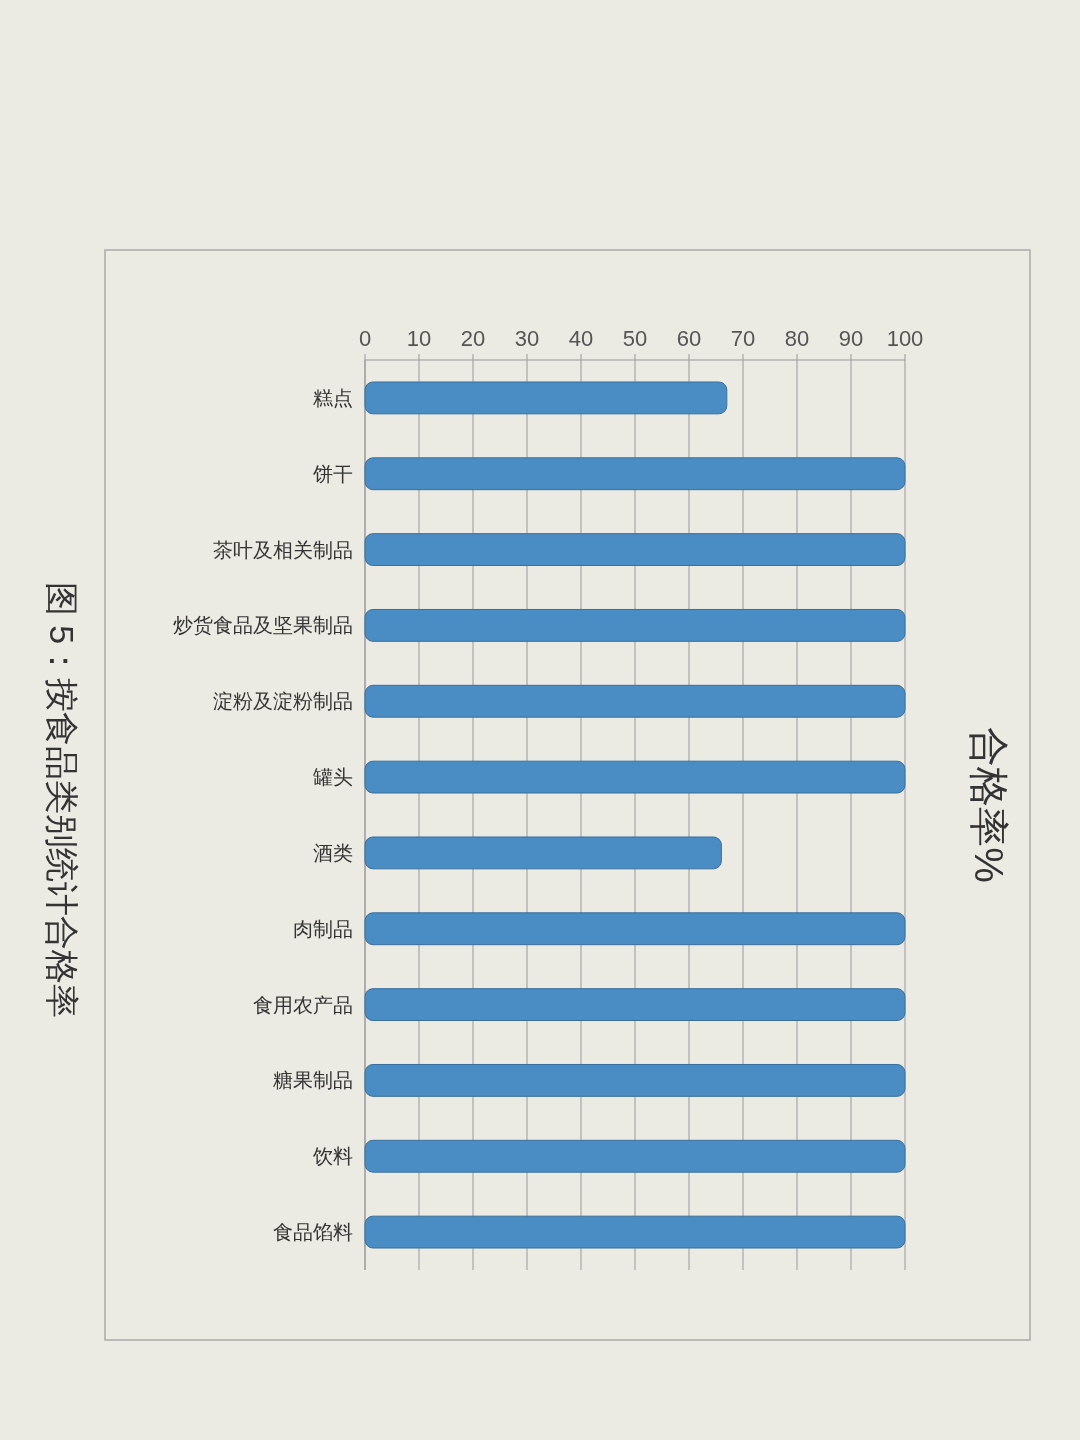 The width and height of the screenshot is (1080, 1440). I want to click on x-tick-label: 60, so click(689, 338).